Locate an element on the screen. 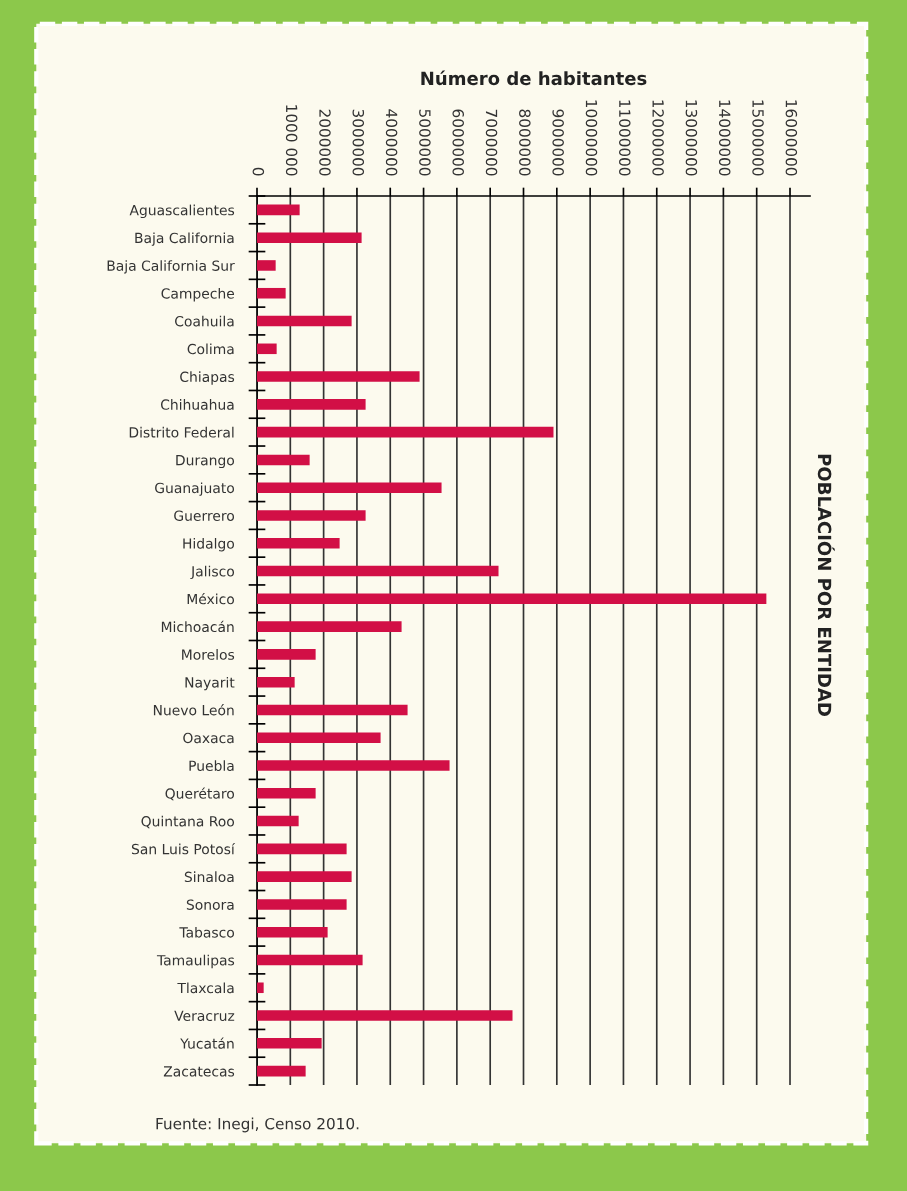 The image size is (907, 1191). y-tick-label: Oaxaca is located at coordinates (208, 738).